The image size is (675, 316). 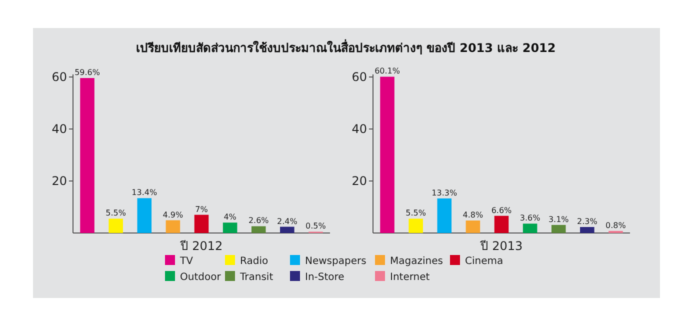 I want to click on data-label: 13.4%, so click(x=145, y=193).